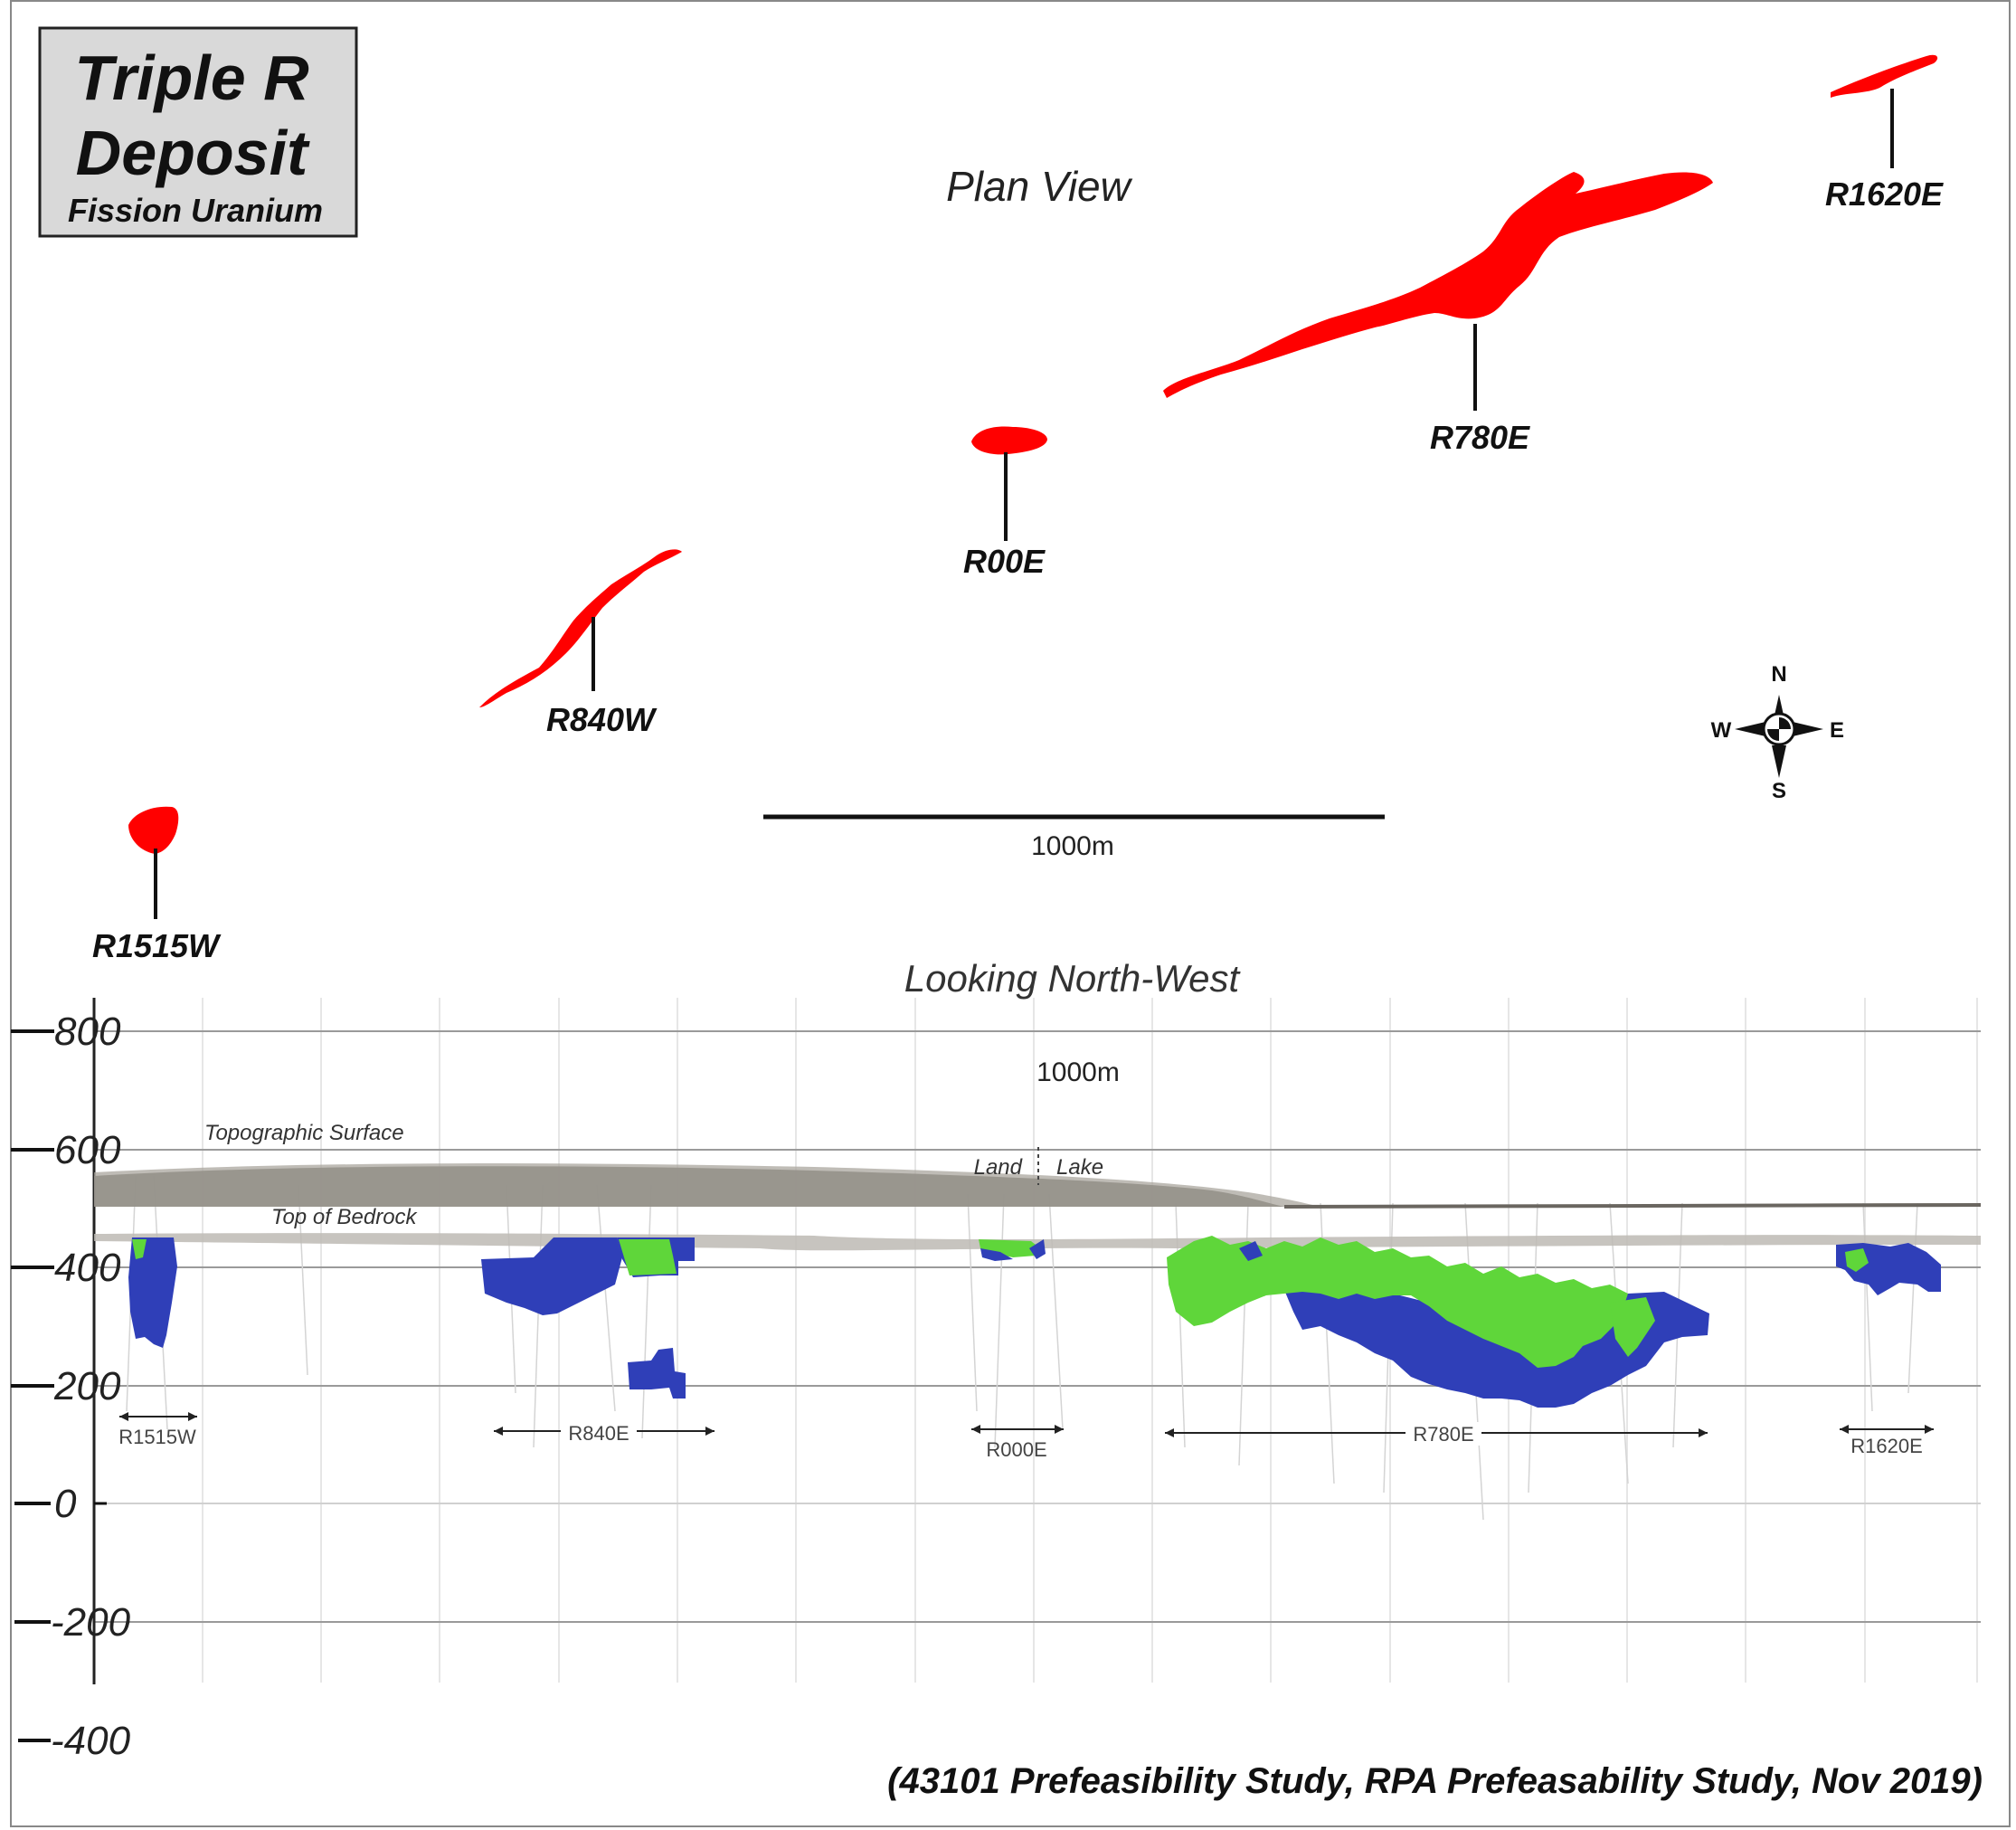 This screenshot has width=2016, height=1830. What do you see at coordinates (1779, 762) in the screenshot?
I see `compass-point-south` at bounding box center [1779, 762].